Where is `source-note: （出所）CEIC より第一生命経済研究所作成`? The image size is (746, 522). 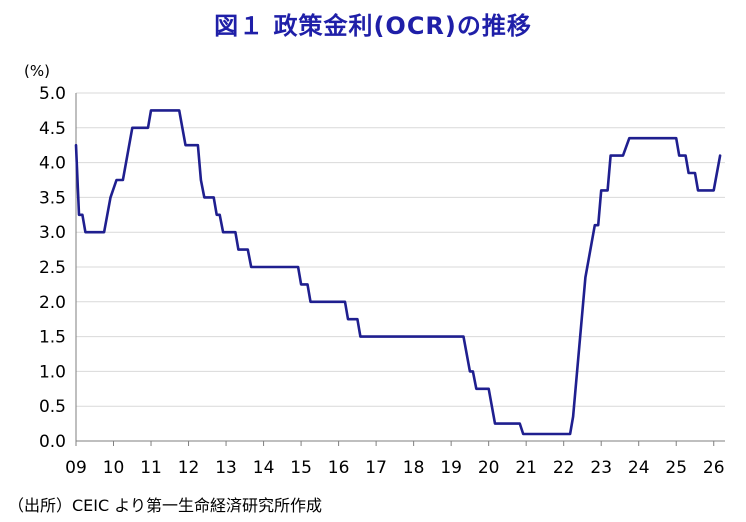 source-note: （出所）CEIC より第一生命経済研究所作成 is located at coordinates (165, 505).